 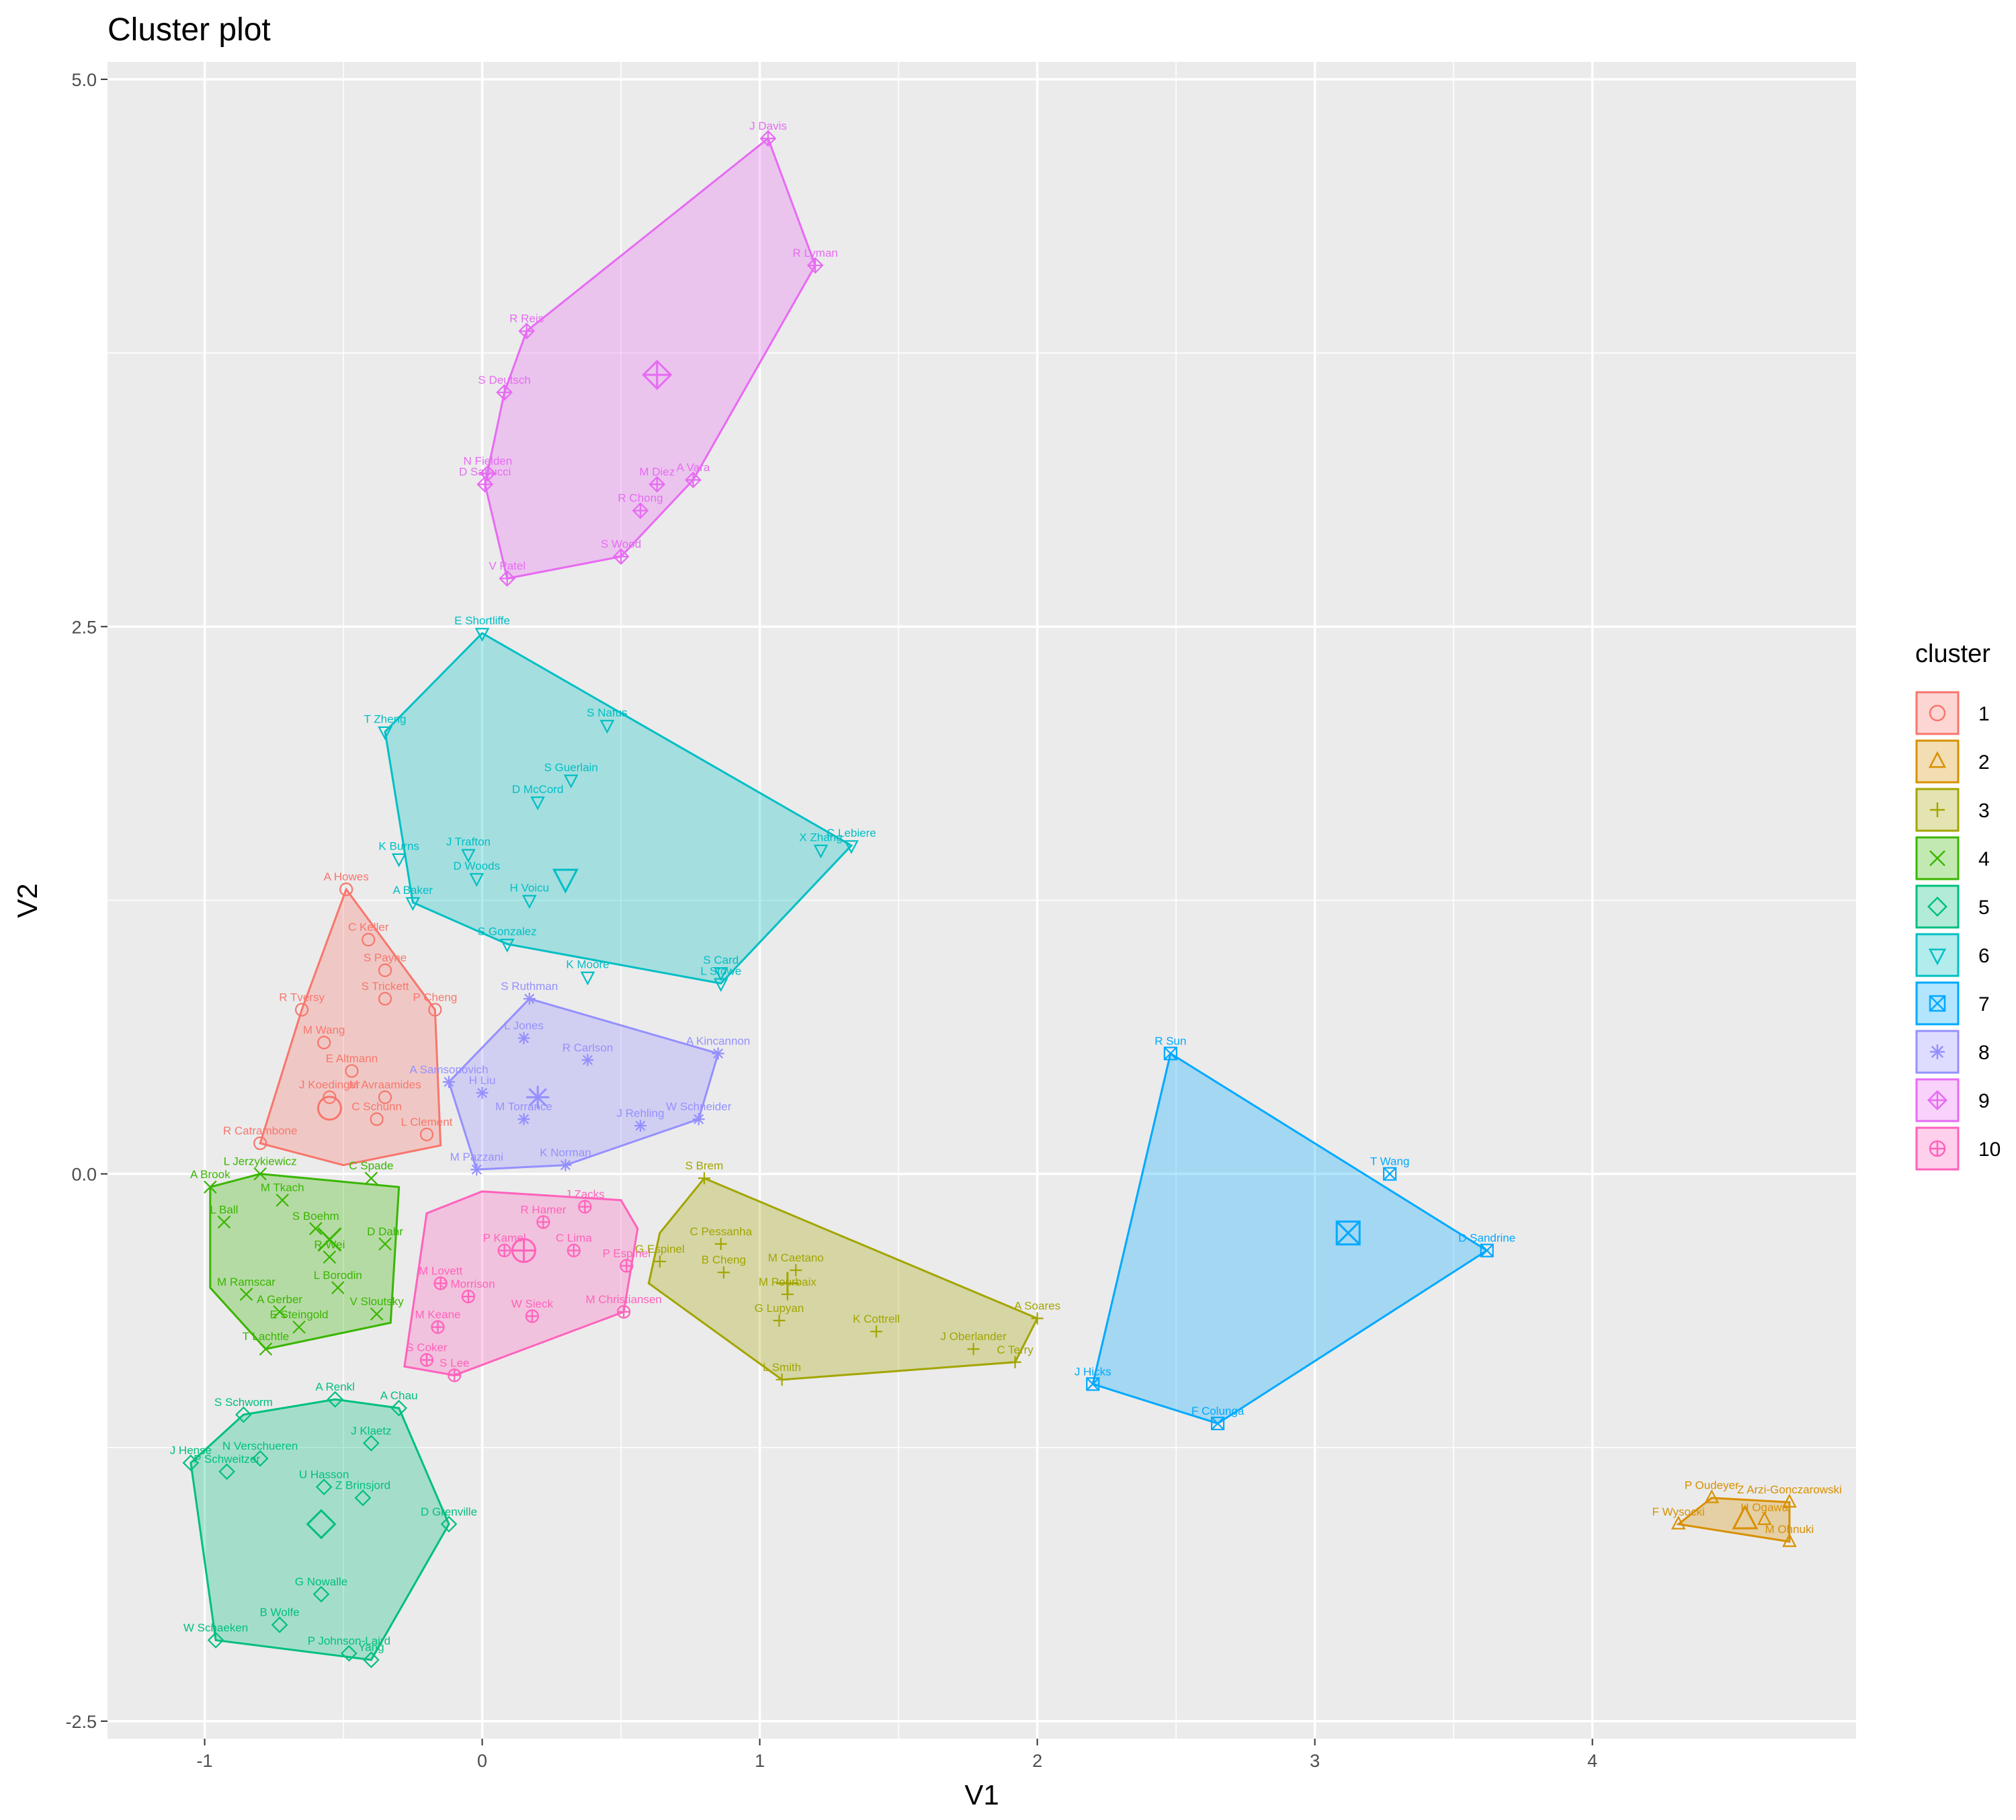 I want to click on point-label: J Davis, so click(x=768, y=126).